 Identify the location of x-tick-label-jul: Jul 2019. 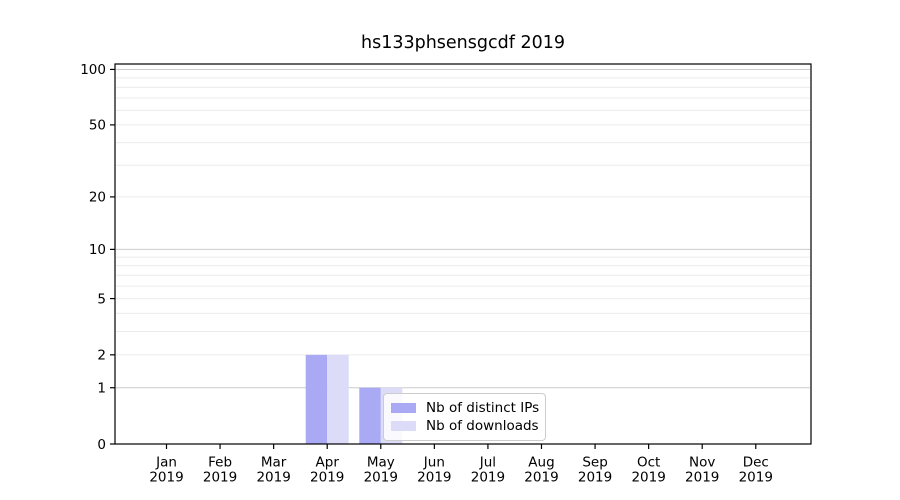
(488, 470).